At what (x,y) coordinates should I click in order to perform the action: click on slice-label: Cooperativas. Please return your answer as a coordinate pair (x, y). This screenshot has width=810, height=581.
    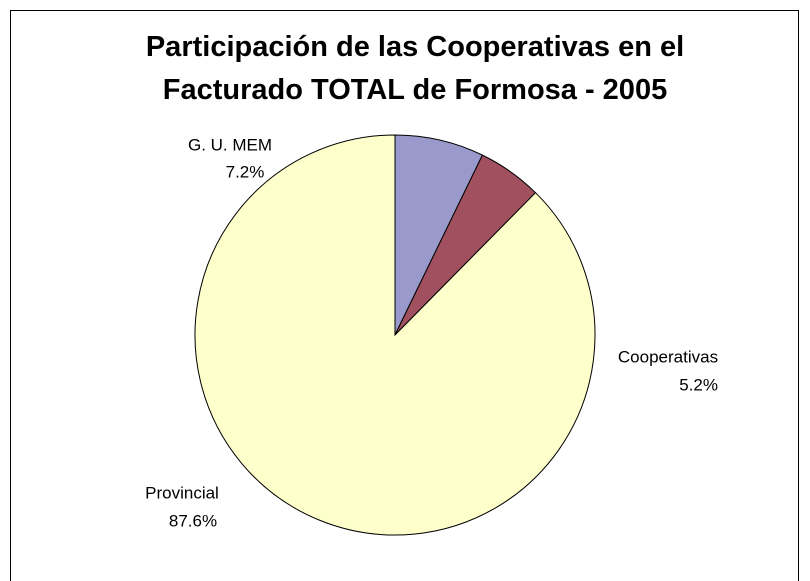
    Looking at the image, I should click on (668, 356).